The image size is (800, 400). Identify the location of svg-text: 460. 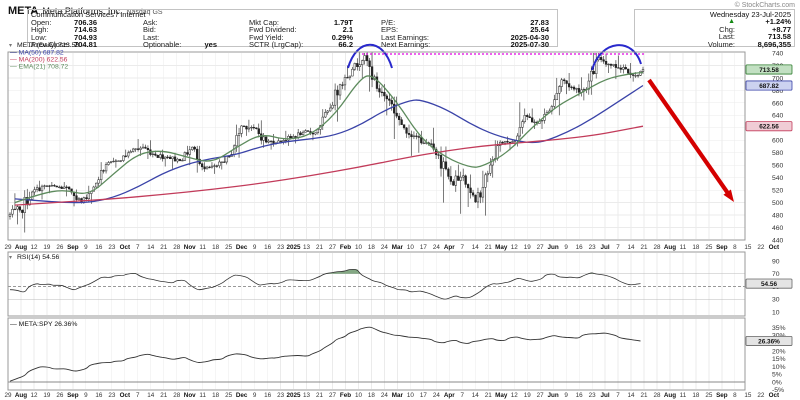
(778, 228).